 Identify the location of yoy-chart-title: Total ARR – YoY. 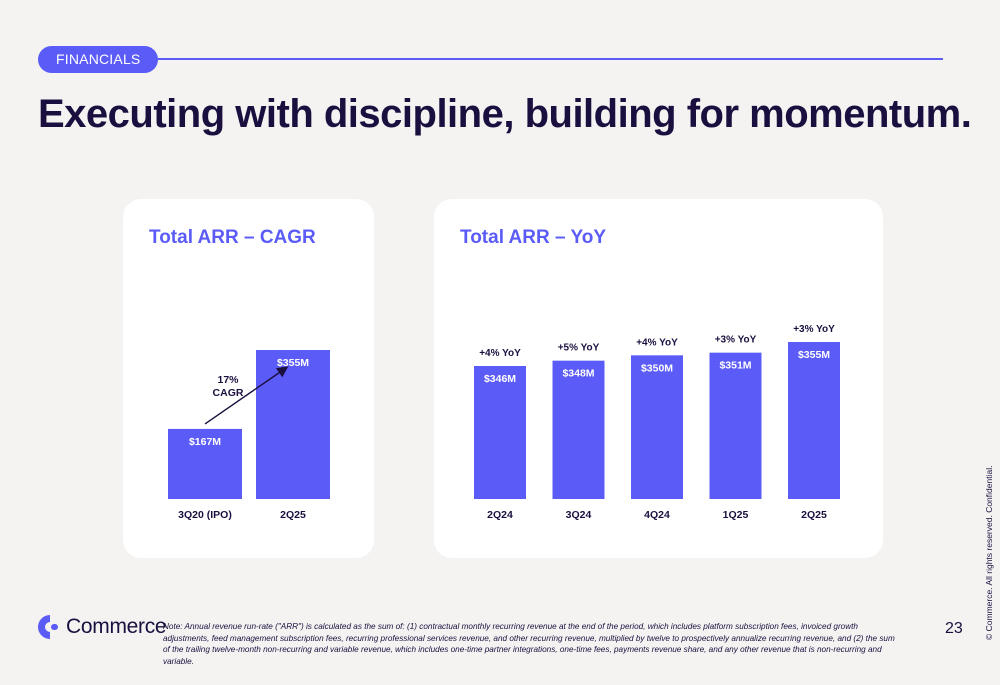
(533, 237).